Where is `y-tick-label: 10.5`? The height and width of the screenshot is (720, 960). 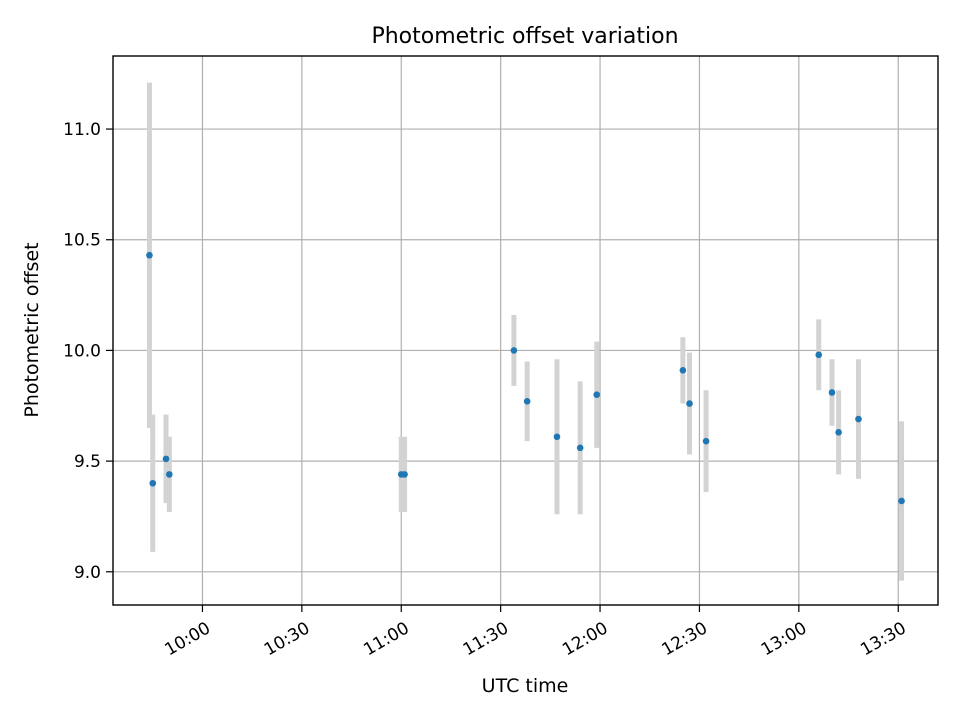
y-tick-label: 10.5 is located at coordinates (82, 241).